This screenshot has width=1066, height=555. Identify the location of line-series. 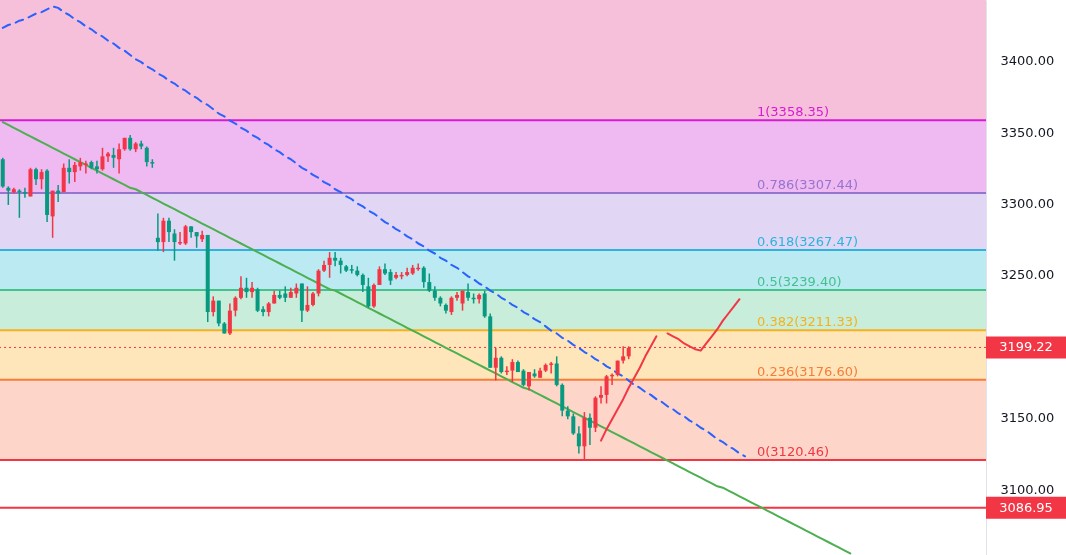
(629, 388).